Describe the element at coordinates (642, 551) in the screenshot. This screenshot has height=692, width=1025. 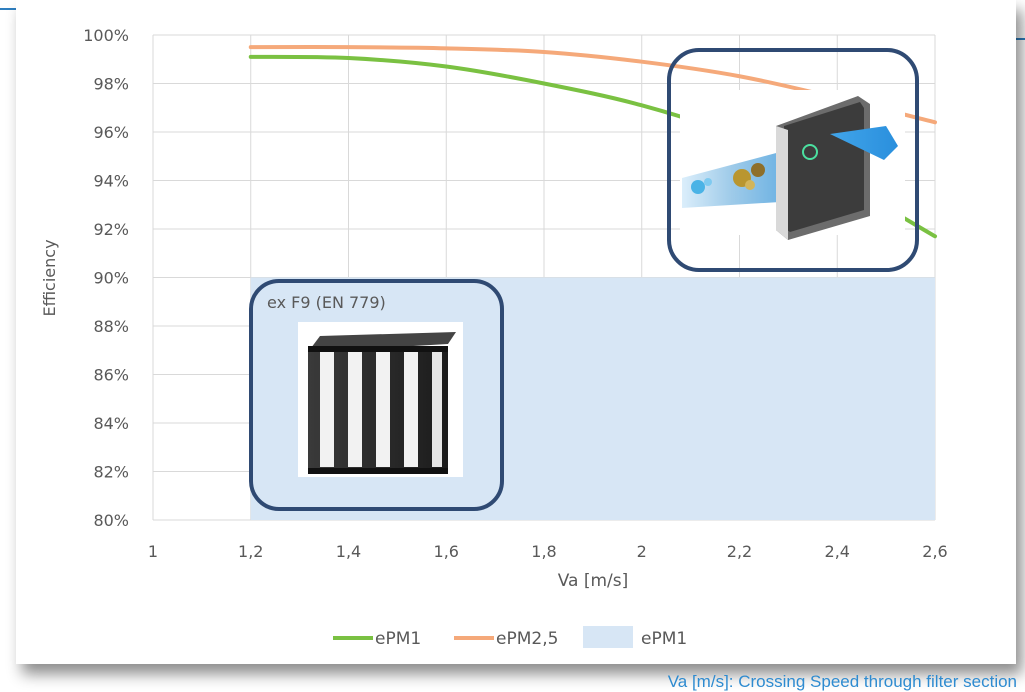
I see `x-tick-label: 2` at that location.